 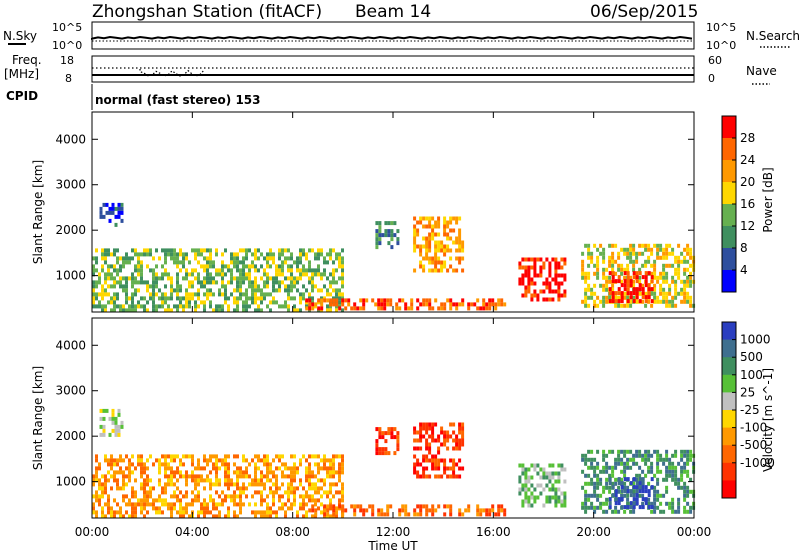 What do you see at coordinates (392, 546) in the screenshot?
I see `time-axis-label: Time UT` at bounding box center [392, 546].